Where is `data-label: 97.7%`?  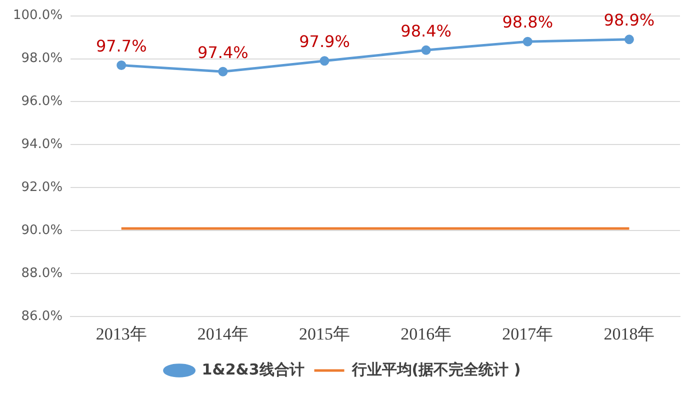 data-label: 97.7% is located at coordinates (121, 46).